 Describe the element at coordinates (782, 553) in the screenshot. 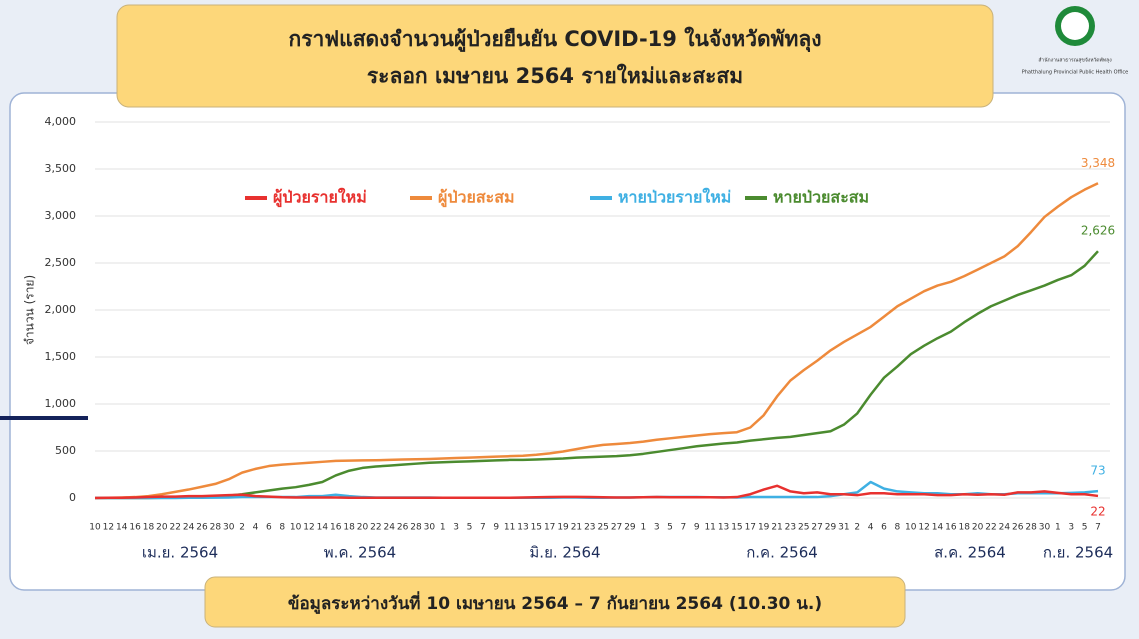

I see `month-label: ก.ค. 2564` at that location.